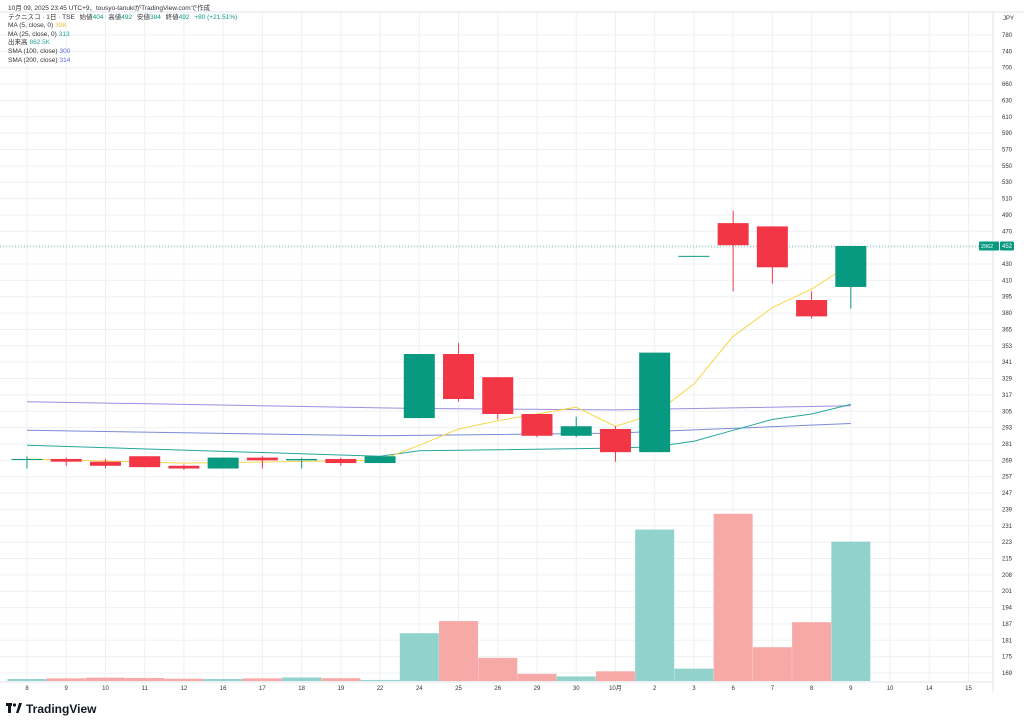 Image resolution: width=1024 pixels, height=720 pixels. Describe the element at coordinates (1007, 510) in the screenshot. I see `price-tick-label: 239` at that location.